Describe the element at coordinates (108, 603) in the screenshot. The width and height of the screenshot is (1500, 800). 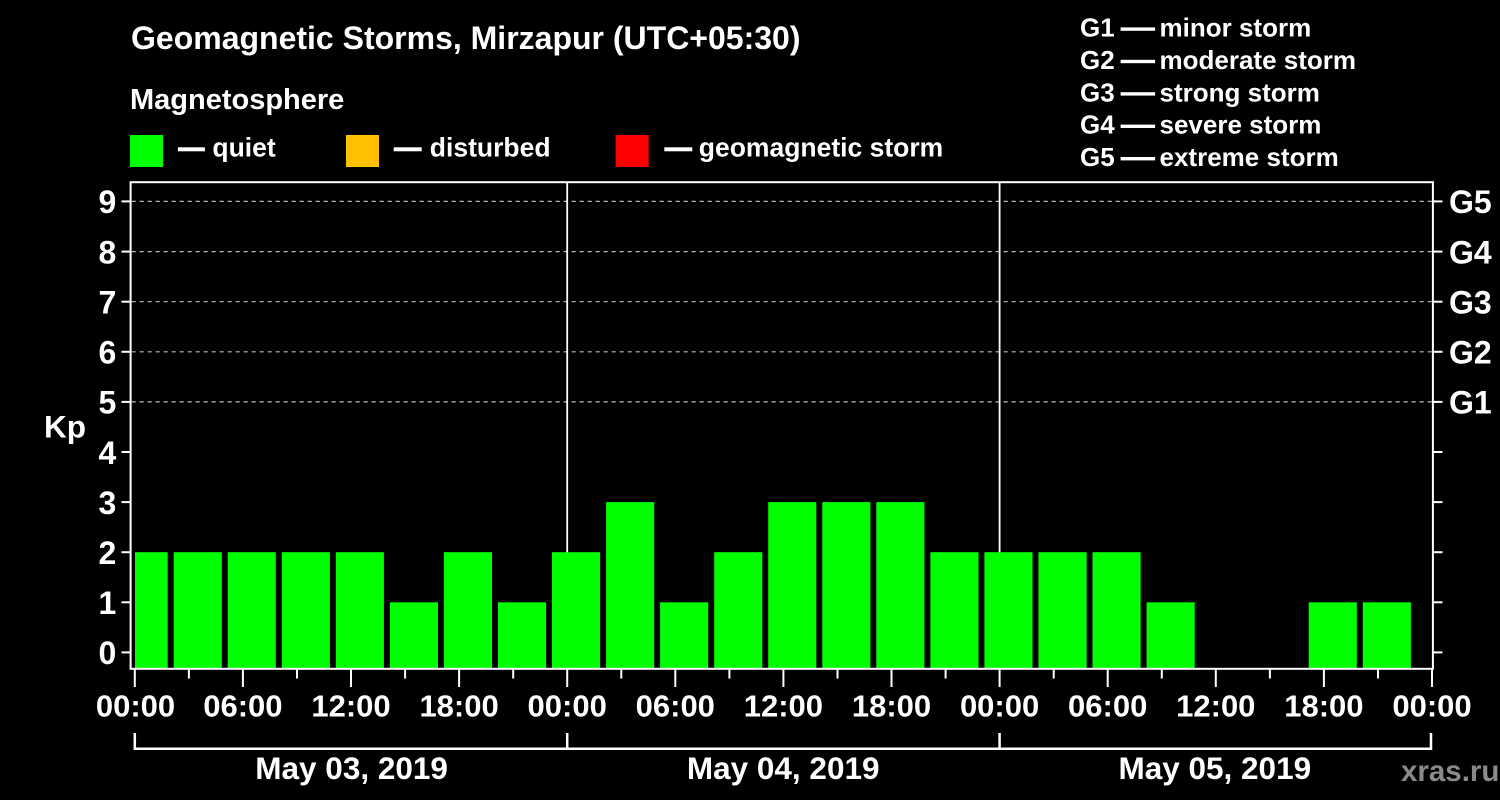
I see `svg-text: 1` at that location.